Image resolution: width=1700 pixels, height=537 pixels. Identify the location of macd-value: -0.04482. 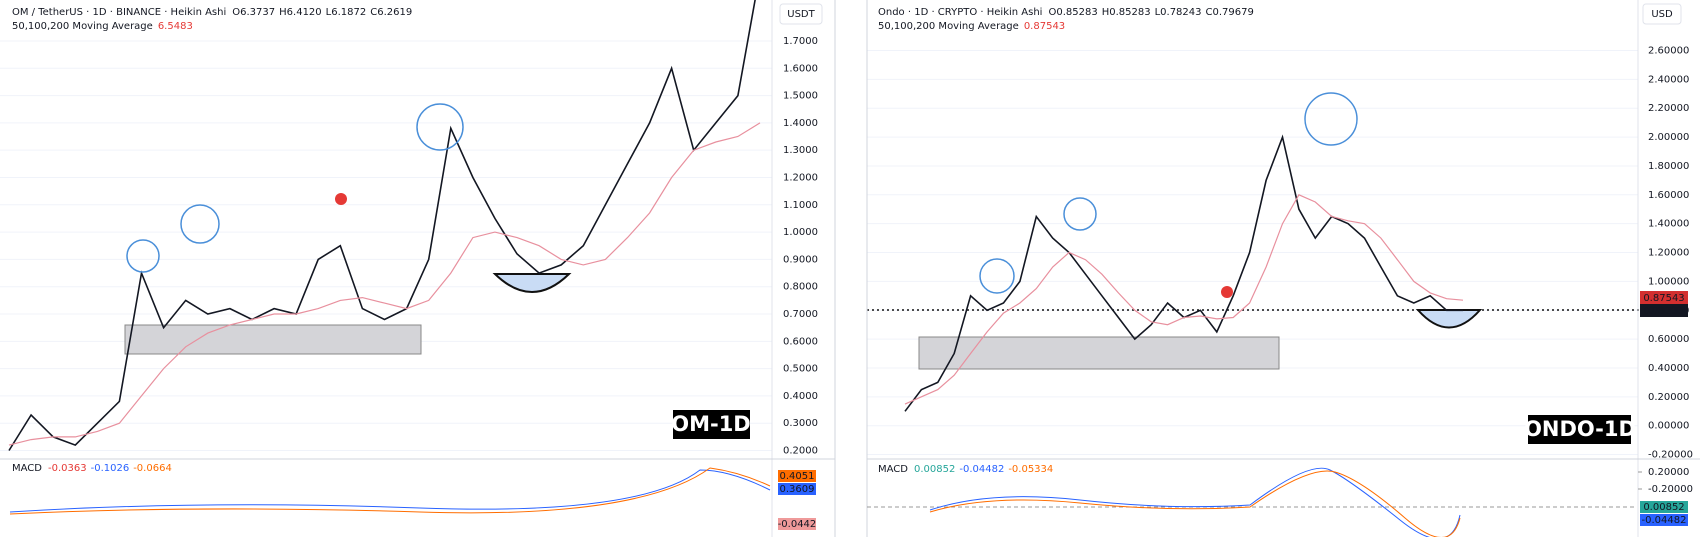
(981, 469).